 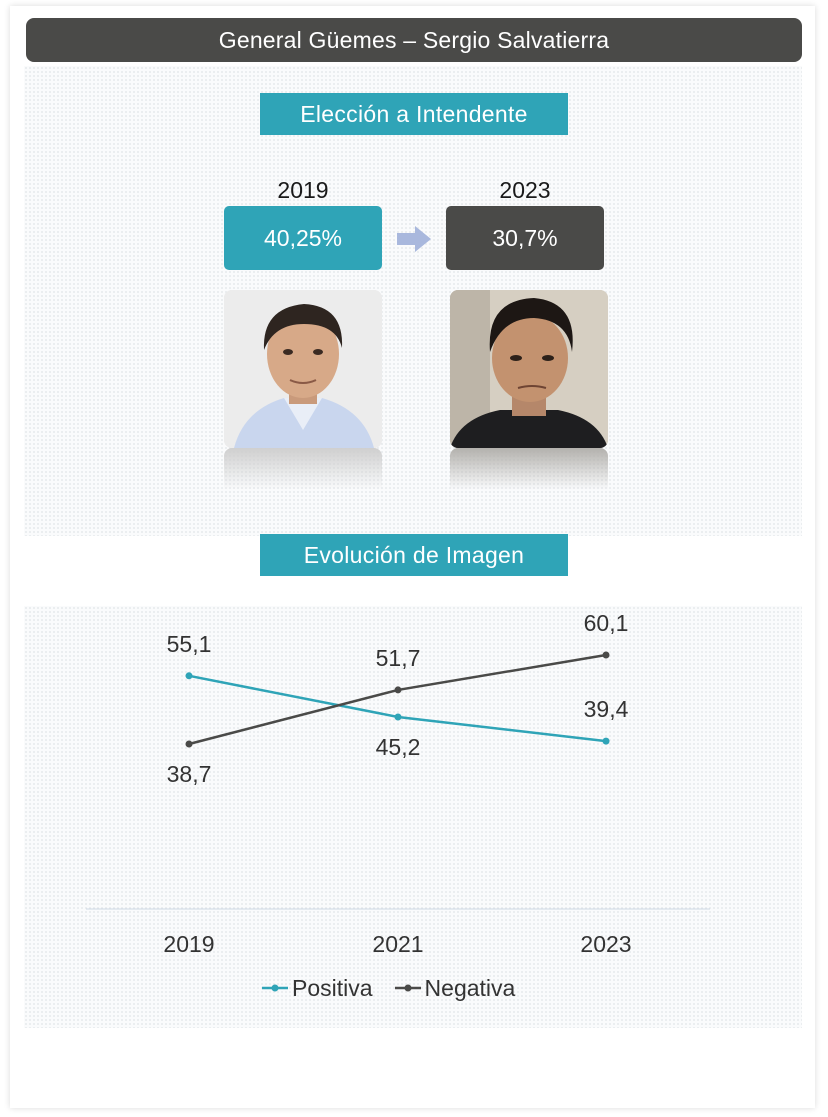 What do you see at coordinates (529, 469) in the screenshot?
I see `candidate-photo-2023-reflection` at bounding box center [529, 469].